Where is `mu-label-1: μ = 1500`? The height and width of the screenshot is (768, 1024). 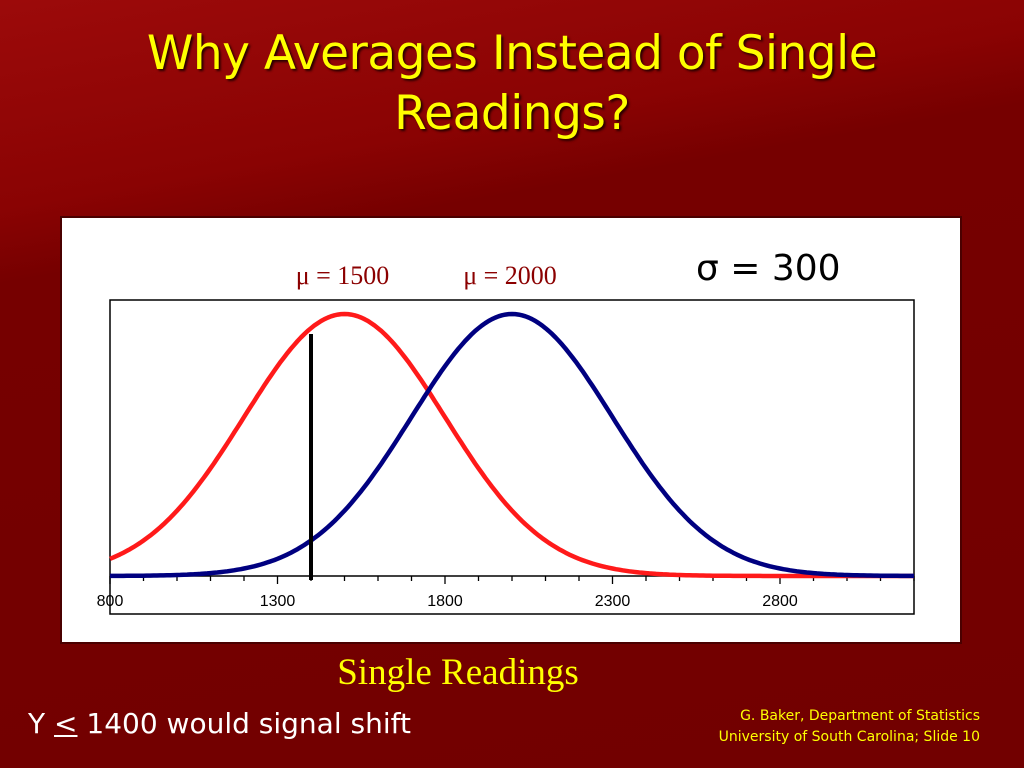
mu-label-1: μ = 1500 is located at coordinates (343, 275).